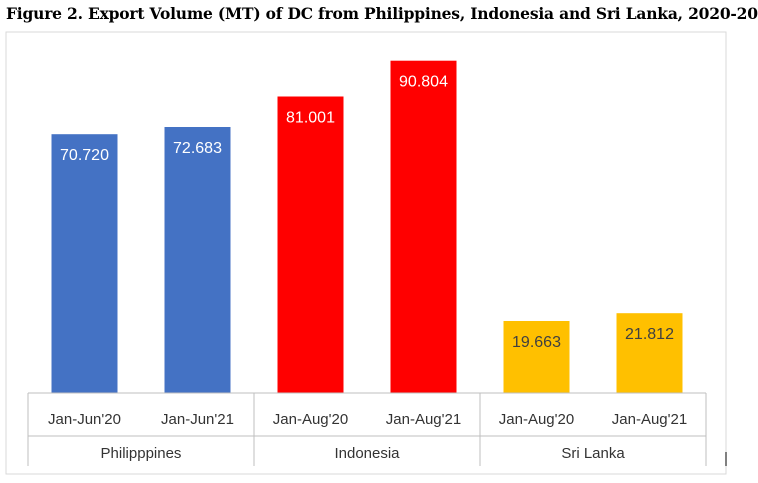 This screenshot has width=758, height=483. Describe the element at coordinates (197, 148) in the screenshot. I see `bar-data-label: 72.683` at that location.